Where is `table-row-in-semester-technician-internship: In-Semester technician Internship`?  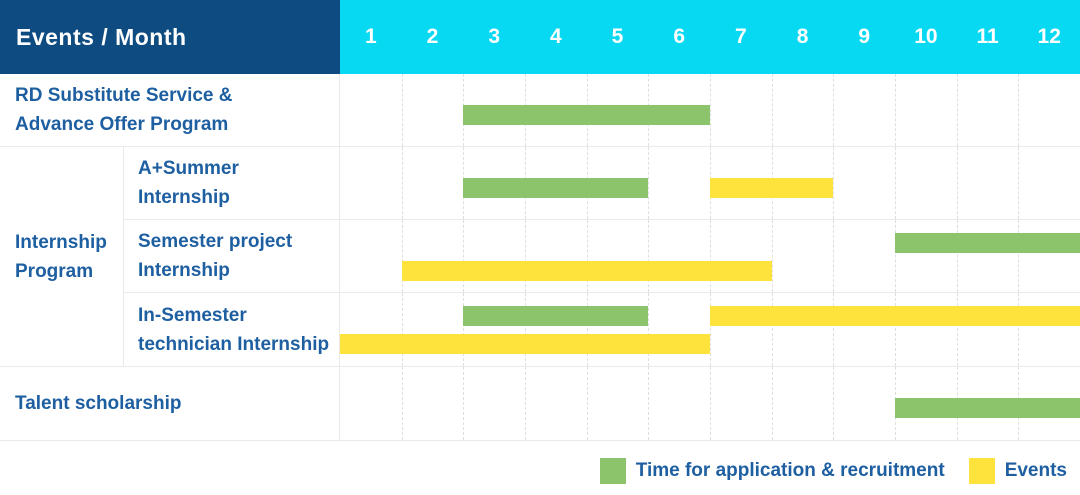
table-row-in-semester-technician-internship: In-Semester technician Internship is located at coordinates (602, 329).